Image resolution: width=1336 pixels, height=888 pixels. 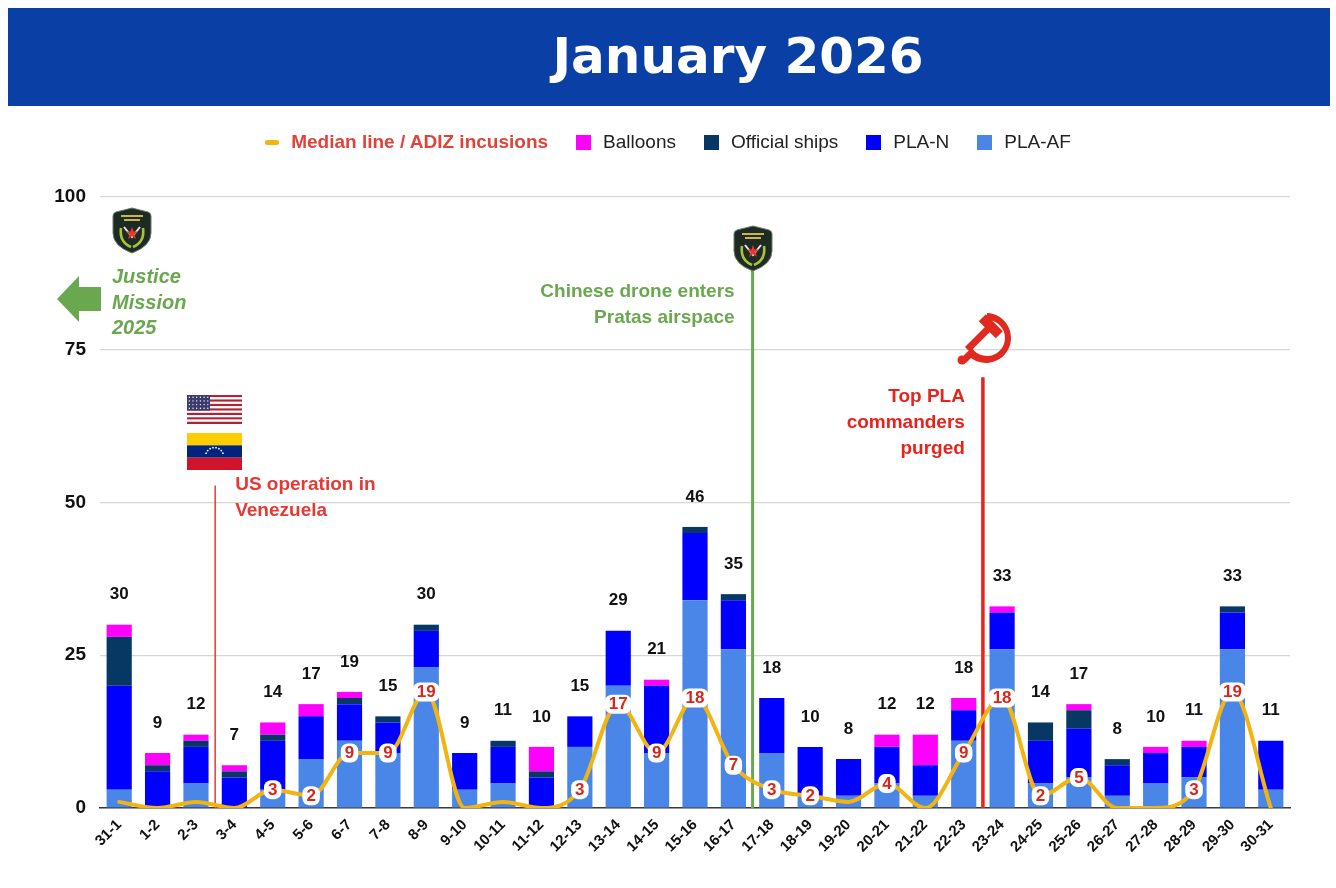 What do you see at coordinates (639, 142) in the screenshot?
I see `legend-label: Balloons` at bounding box center [639, 142].